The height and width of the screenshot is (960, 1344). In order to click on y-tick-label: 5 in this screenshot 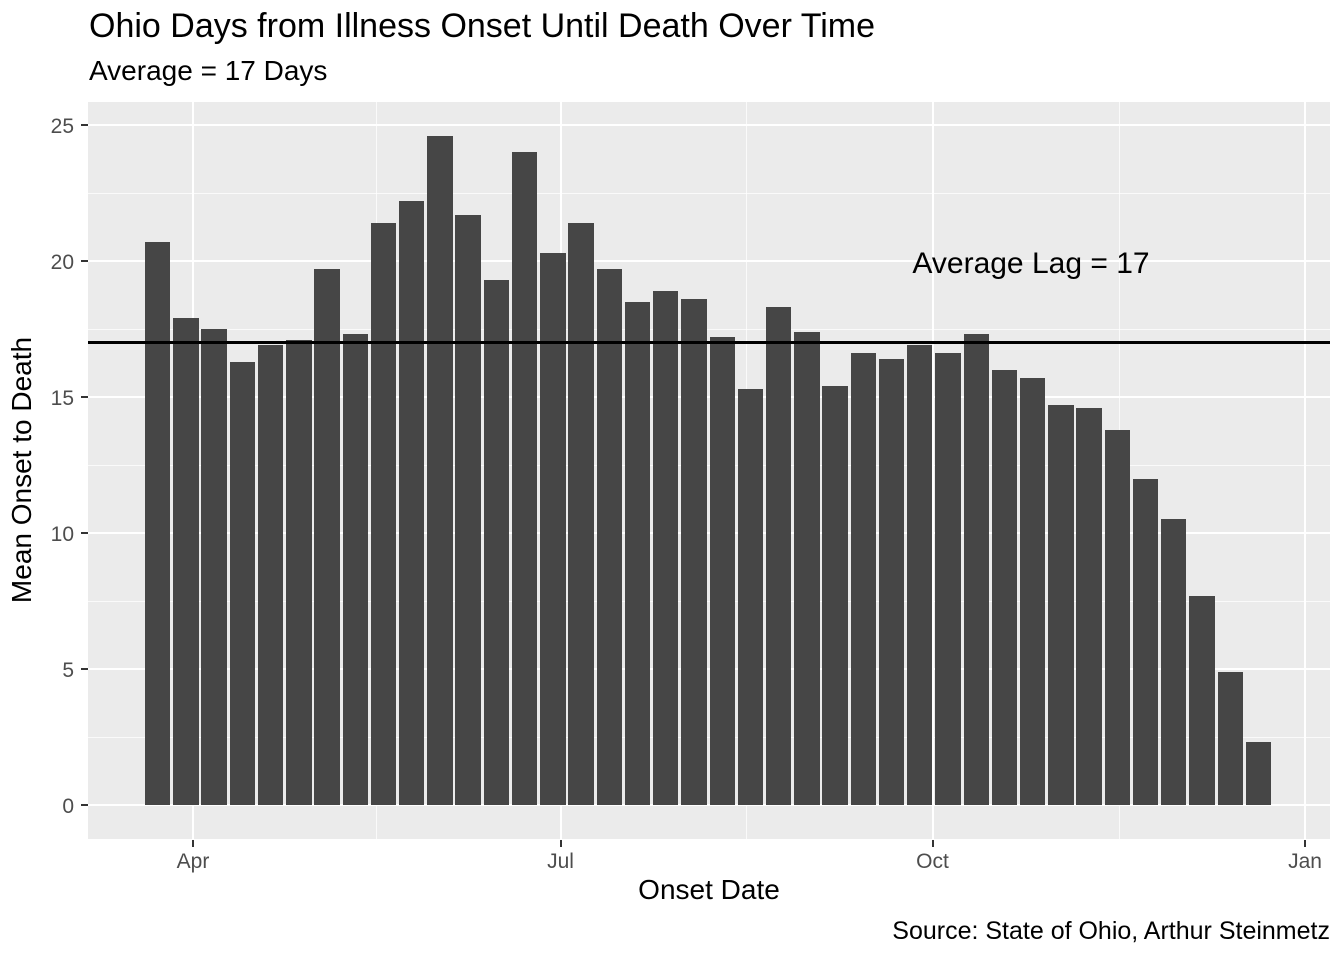, I will do `click(68, 670)`.